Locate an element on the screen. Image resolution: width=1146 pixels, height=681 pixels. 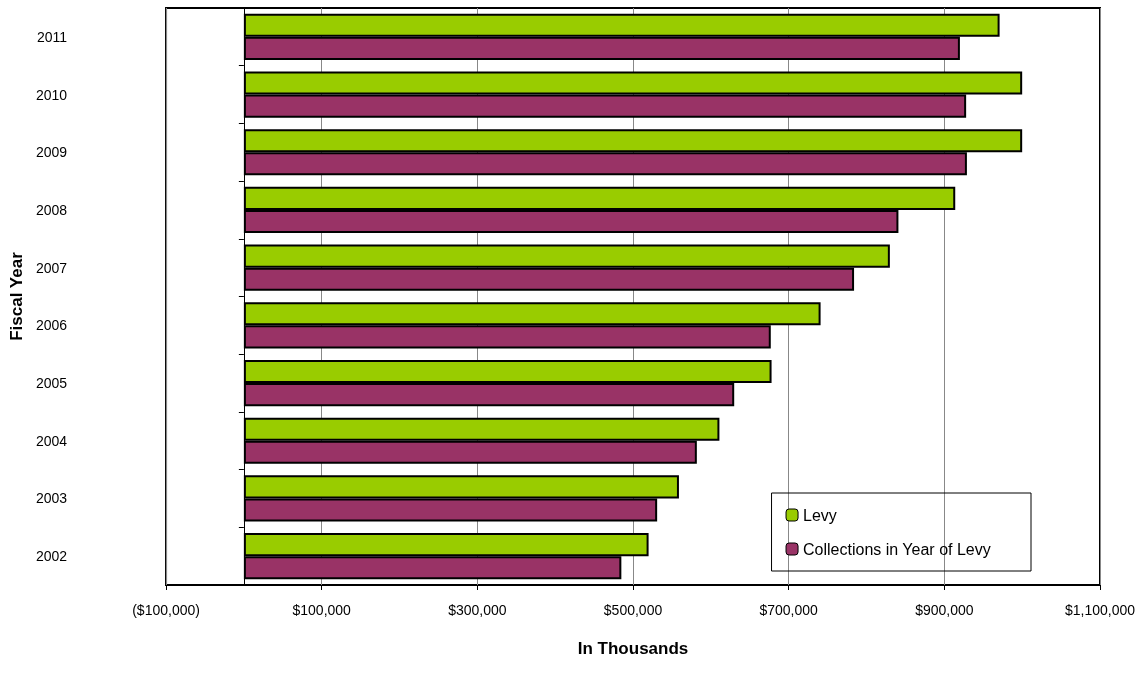
y-axis-title: Fiscal Year is located at coordinates (16, 296).